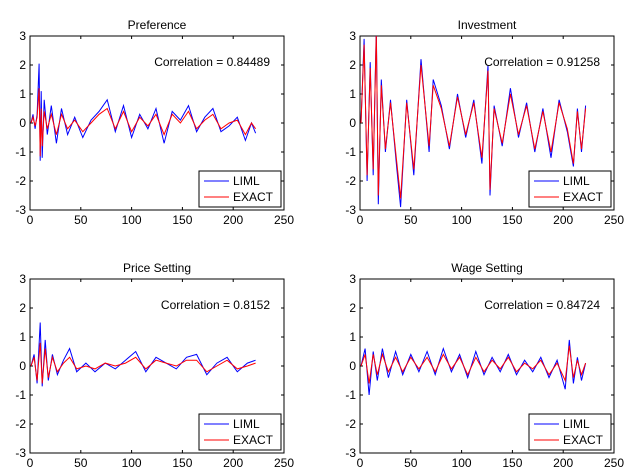 This screenshot has height=473, width=632. Describe the element at coordinates (157, 25) in the screenshot. I see `chart-title: Preference` at that location.